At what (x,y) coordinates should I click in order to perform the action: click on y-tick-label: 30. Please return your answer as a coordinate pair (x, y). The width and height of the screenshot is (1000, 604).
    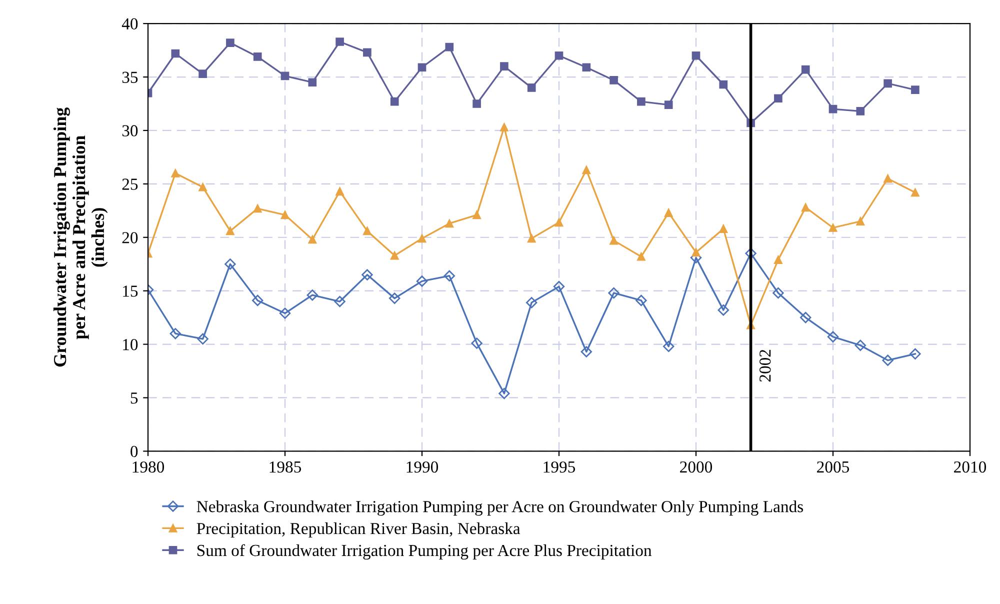
    Looking at the image, I should click on (130, 130).